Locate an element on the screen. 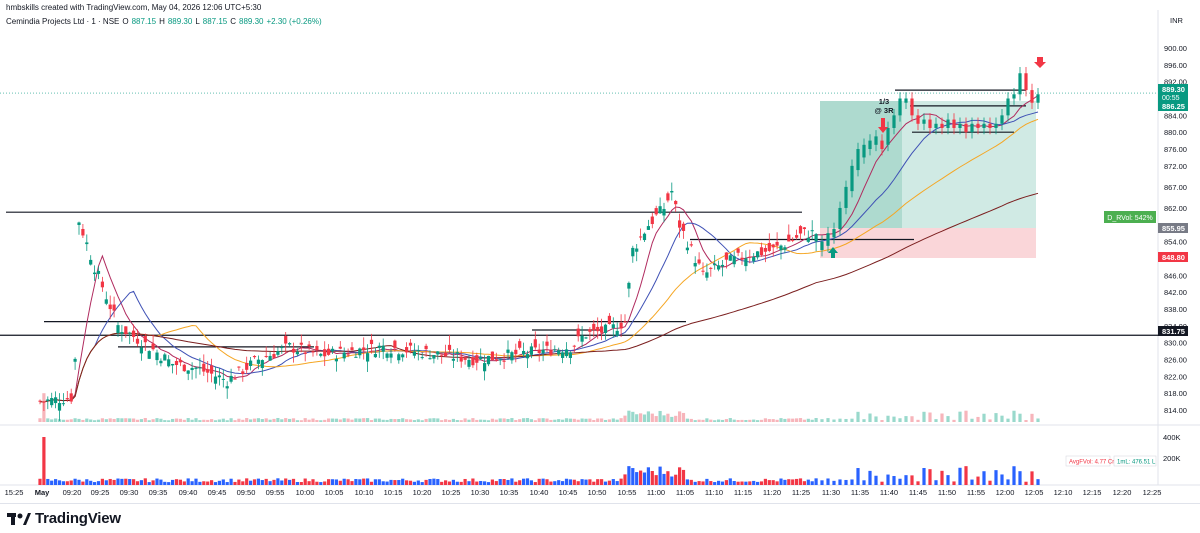  time-label: 10:00 is located at coordinates (305, 492).